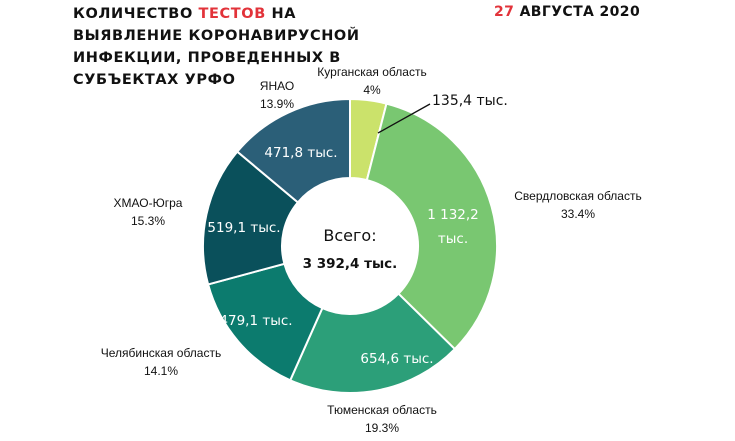 The image size is (735, 441). What do you see at coordinates (148, 221) in the screenshot?
I see `slice-percent-4: 15.3%` at bounding box center [148, 221].